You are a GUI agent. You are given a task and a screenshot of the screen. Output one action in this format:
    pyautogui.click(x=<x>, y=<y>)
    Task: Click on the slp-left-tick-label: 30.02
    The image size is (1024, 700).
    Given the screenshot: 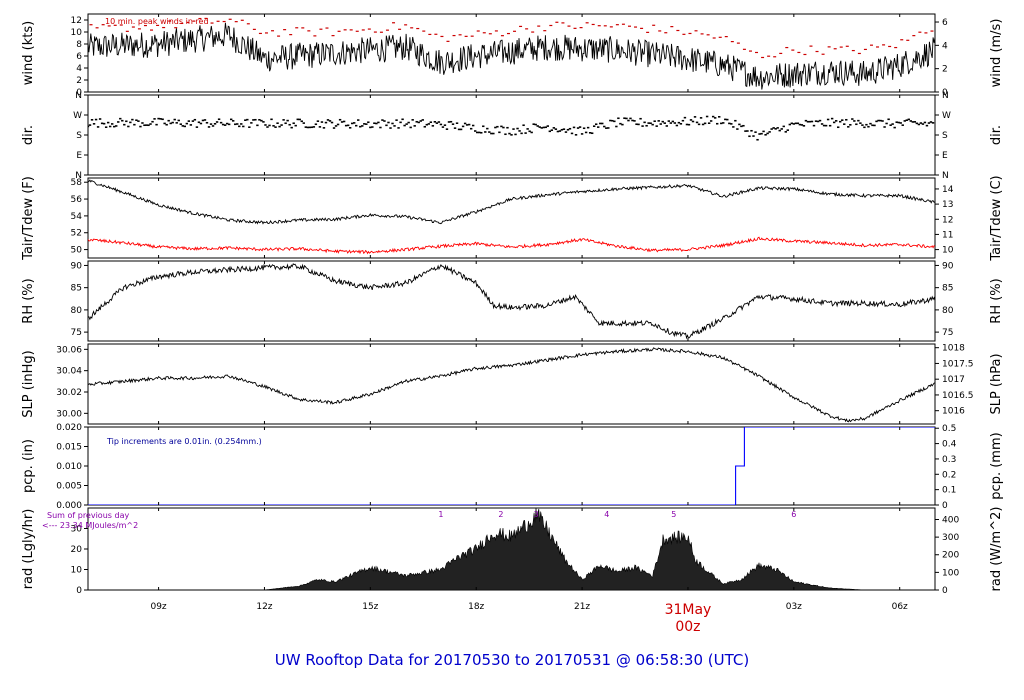 What is the action you would take?
    pyautogui.click(x=69, y=393)
    